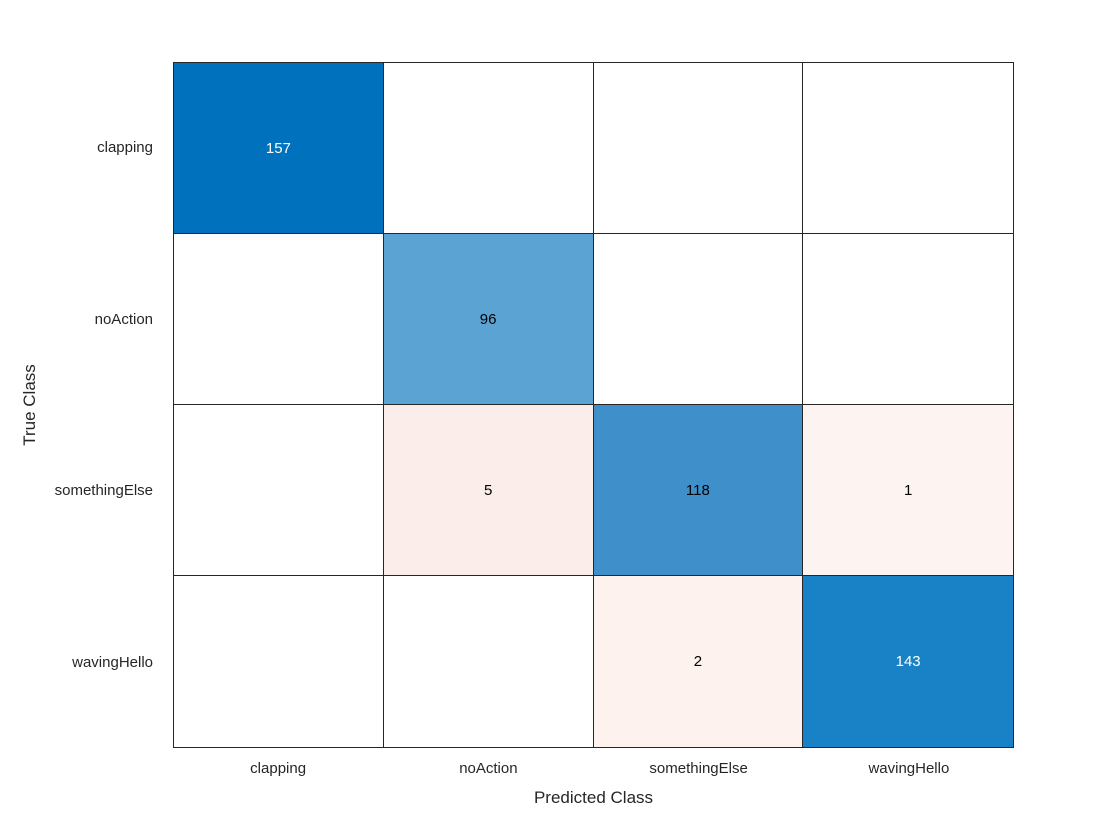  What do you see at coordinates (103, 491) in the screenshot?
I see `y-tick-label: somethingElse` at bounding box center [103, 491].